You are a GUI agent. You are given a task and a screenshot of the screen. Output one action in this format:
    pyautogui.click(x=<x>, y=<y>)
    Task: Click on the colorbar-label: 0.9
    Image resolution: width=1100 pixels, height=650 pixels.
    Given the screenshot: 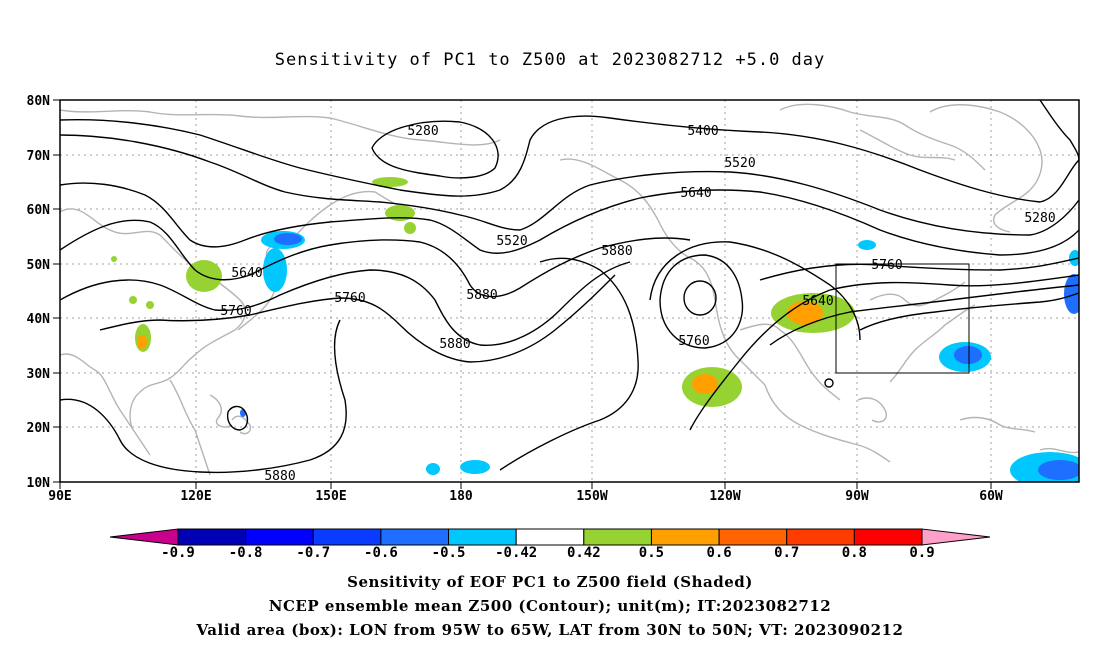 What is the action you would take?
    pyautogui.click(x=921, y=553)
    